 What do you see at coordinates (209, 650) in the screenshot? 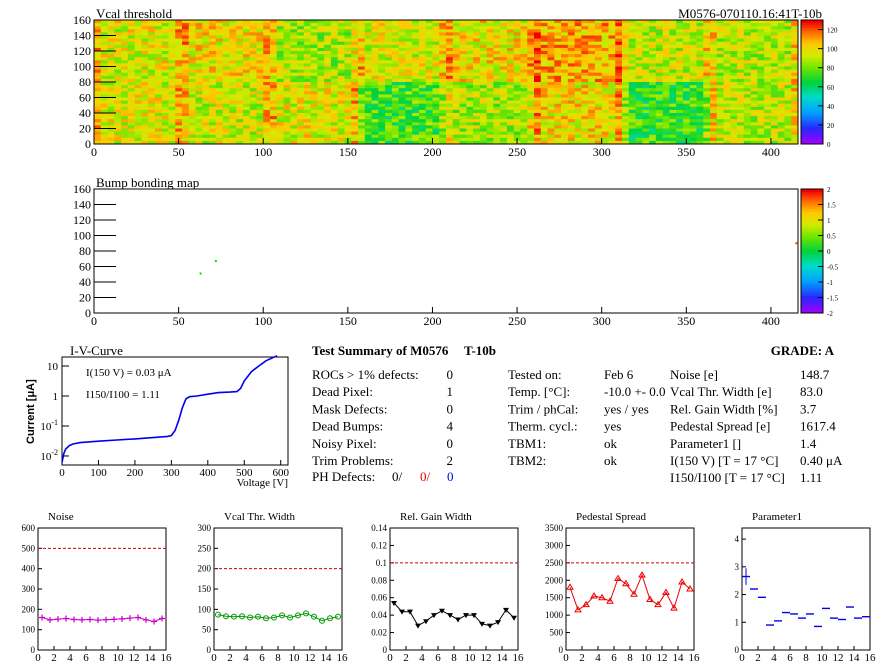
I see `roc-y-tick-label: 0` at bounding box center [209, 650].